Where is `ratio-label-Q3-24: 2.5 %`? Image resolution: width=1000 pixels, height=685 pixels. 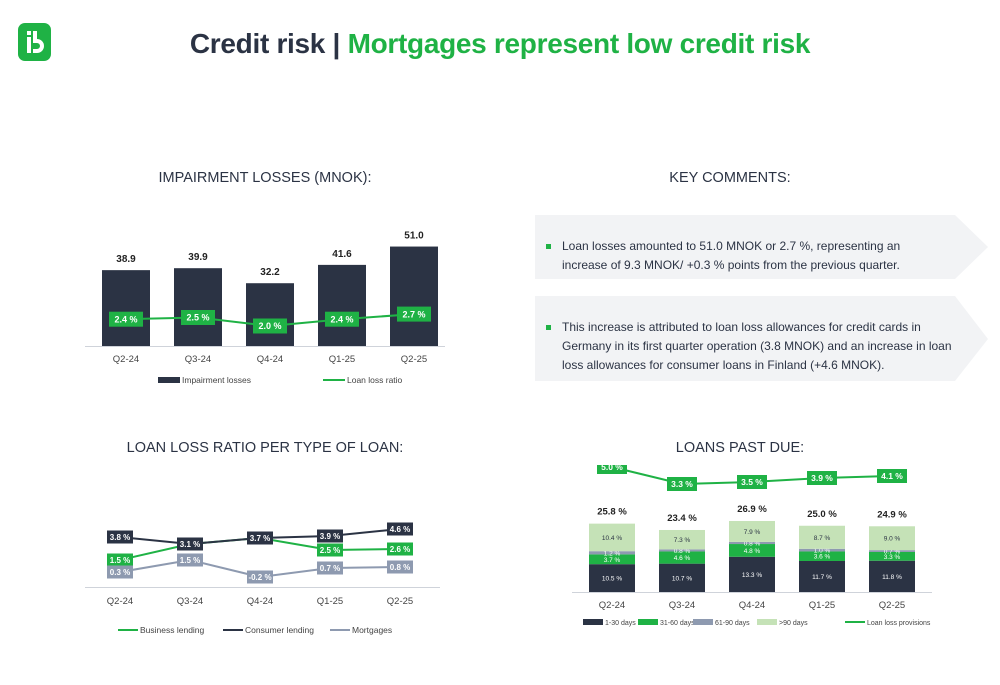 ratio-label-Q3-24: 2.5 % is located at coordinates (197, 318).